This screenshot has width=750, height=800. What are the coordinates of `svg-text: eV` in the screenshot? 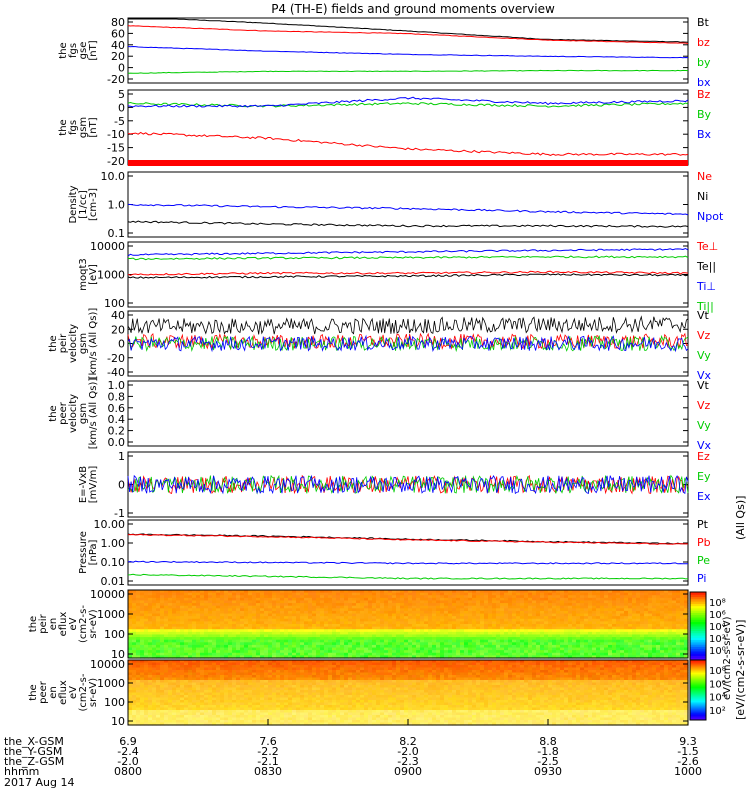 It's located at (73, 623).